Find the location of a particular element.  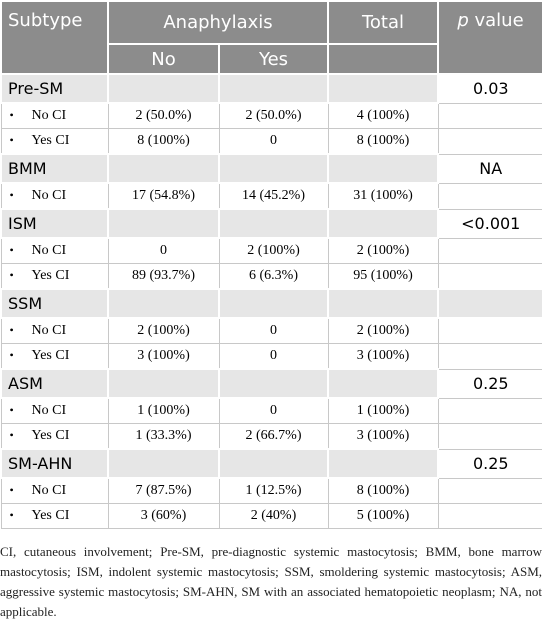

count-cell: 2 (50.0%) is located at coordinates (163, 115).